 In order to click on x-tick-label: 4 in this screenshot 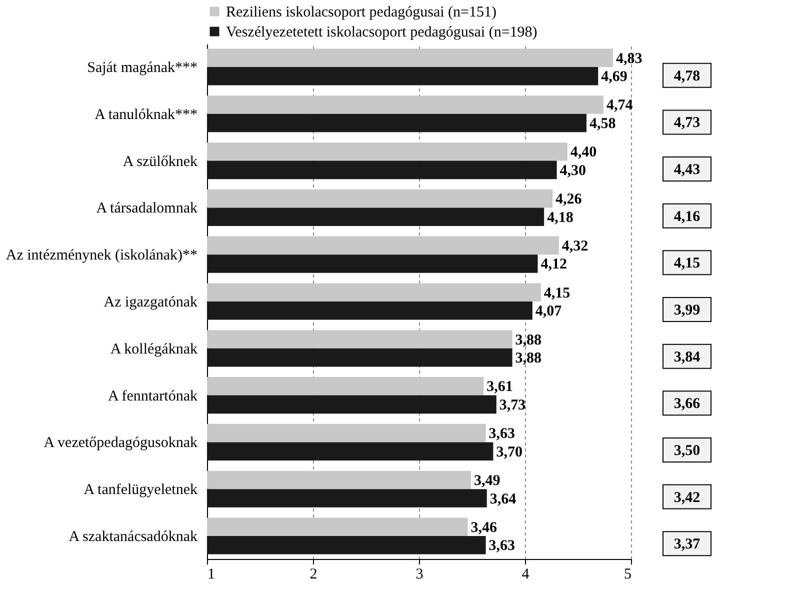, I will do `click(526, 574)`.